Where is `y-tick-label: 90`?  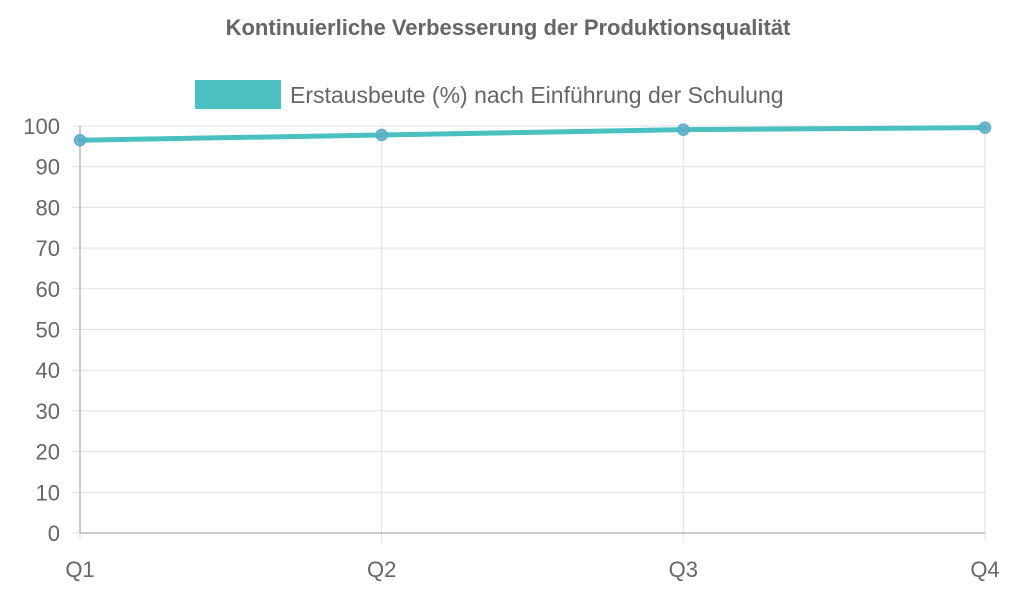 y-tick-label: 90 is located at coordinates (48, 167).